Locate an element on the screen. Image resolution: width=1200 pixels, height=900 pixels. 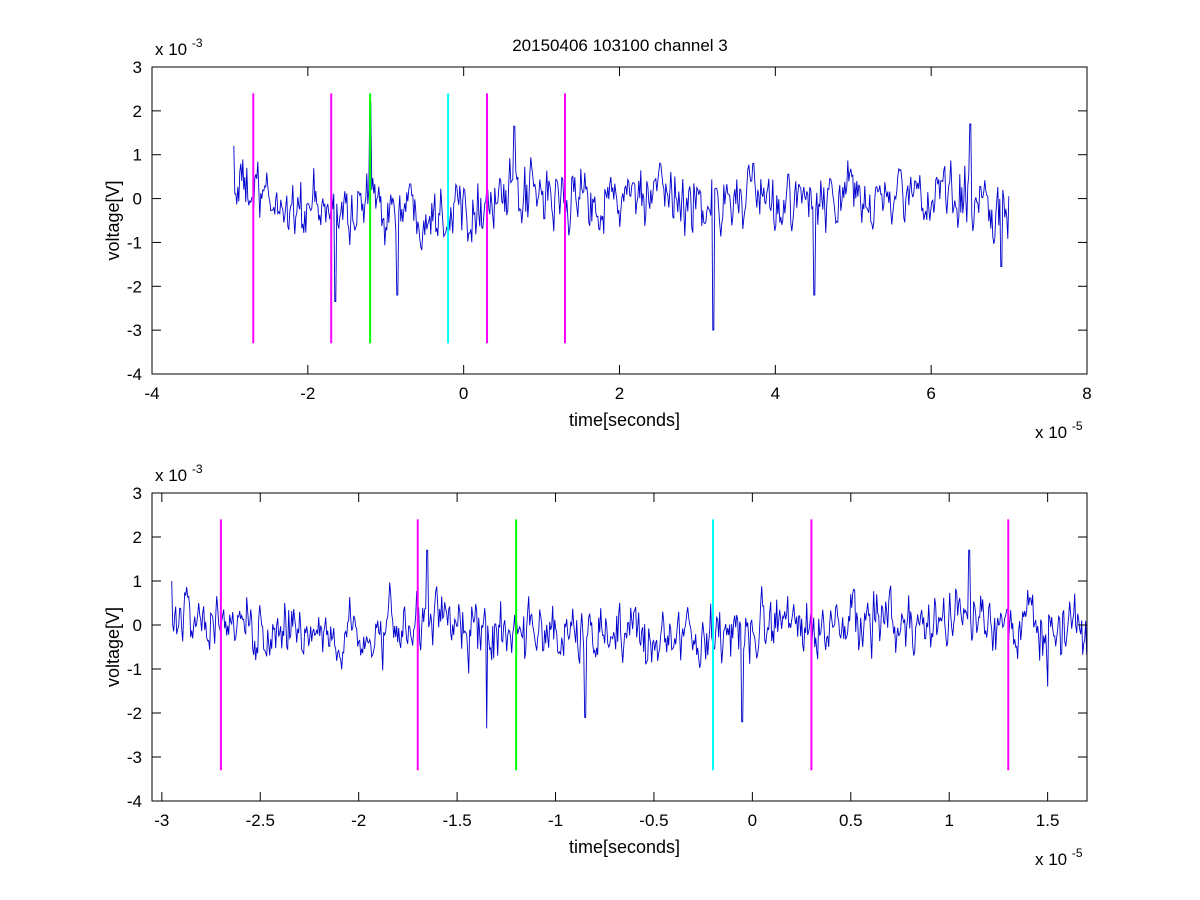
x-tick-label: 0.5 is located at coordinates (851, 820).